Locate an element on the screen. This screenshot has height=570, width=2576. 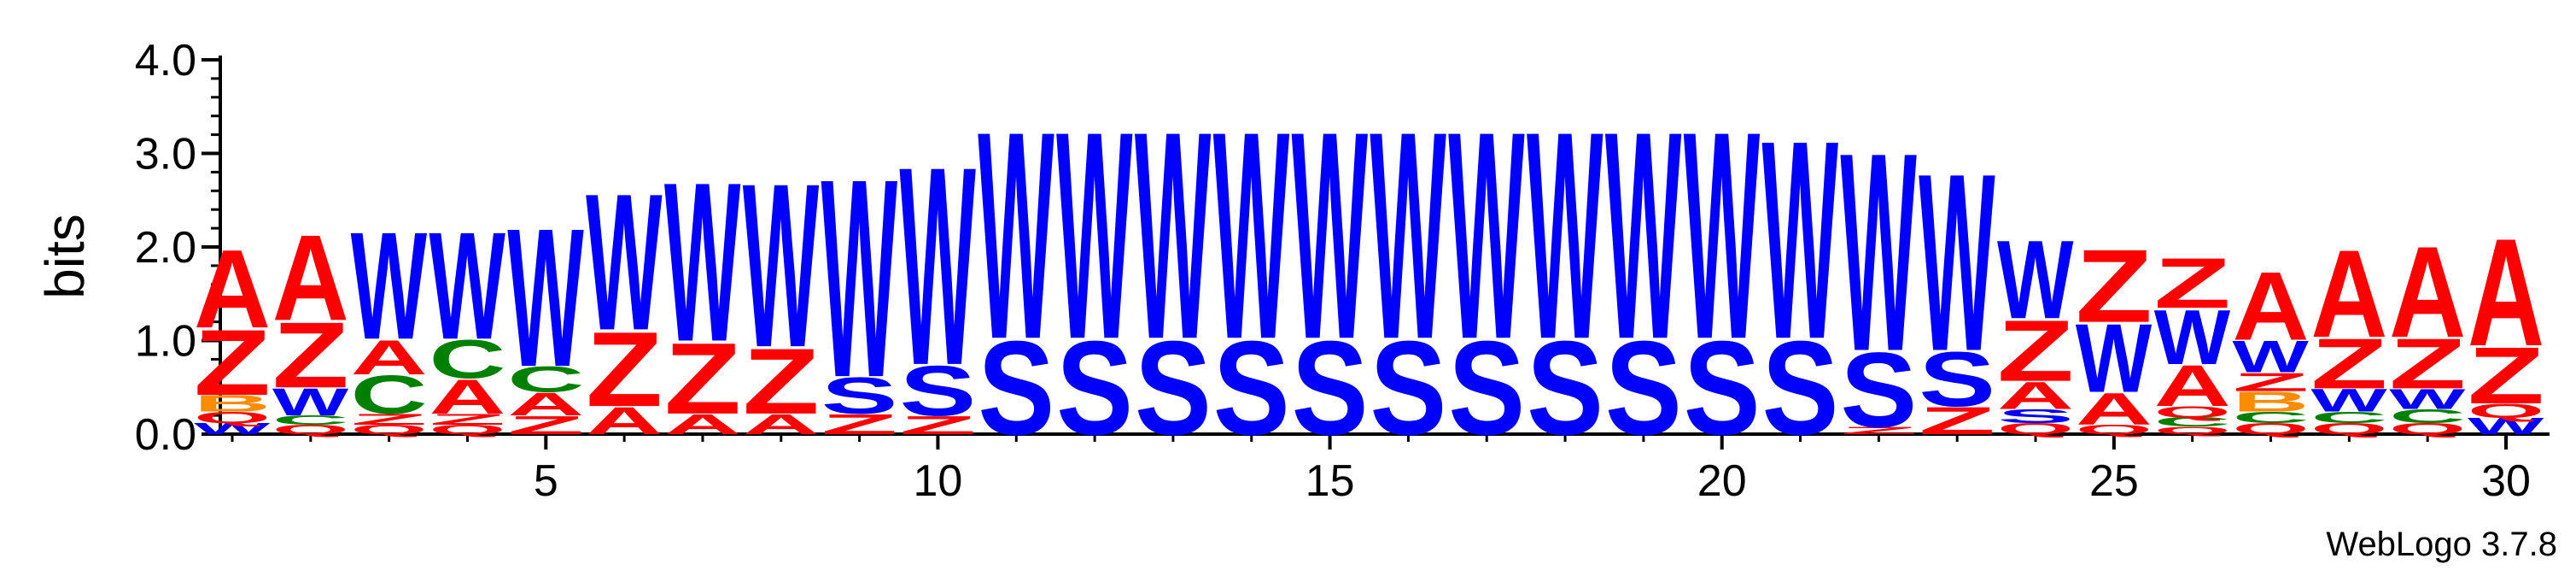
weblogo-credit: WebLogo 3.7.8 is located at coordinates (2441, 545).